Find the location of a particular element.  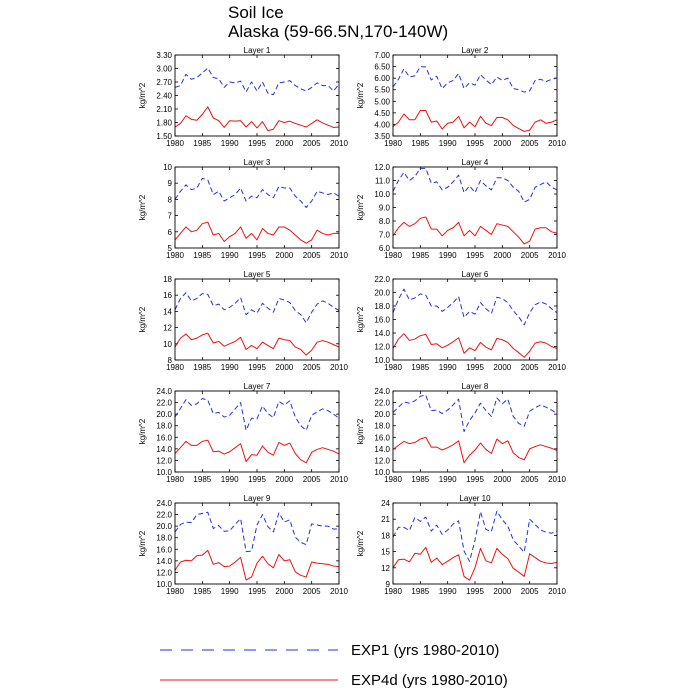

layer-4-x-tick-label: 2005 is located at coordinates (530, 255).